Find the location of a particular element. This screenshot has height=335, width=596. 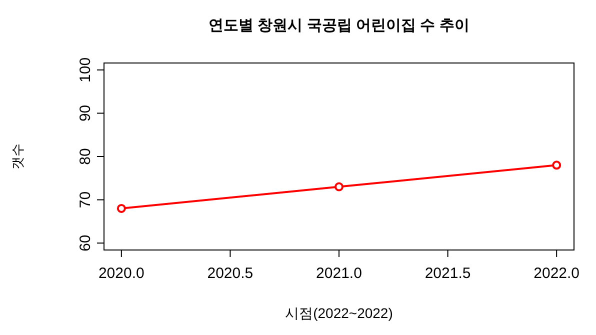

x-tick-label: 2020.5 is located at coordinates (230, 273).